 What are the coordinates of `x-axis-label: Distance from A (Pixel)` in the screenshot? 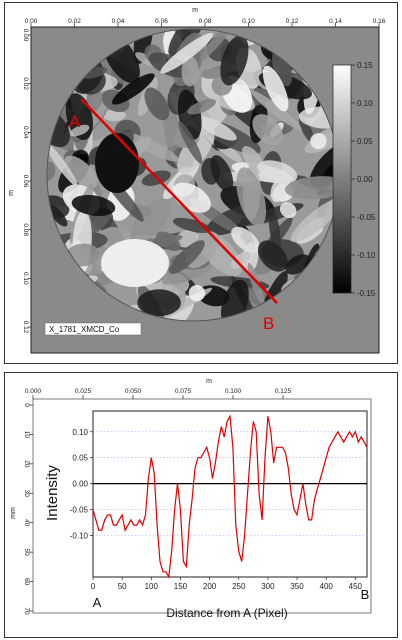 It's located at (226, 613).